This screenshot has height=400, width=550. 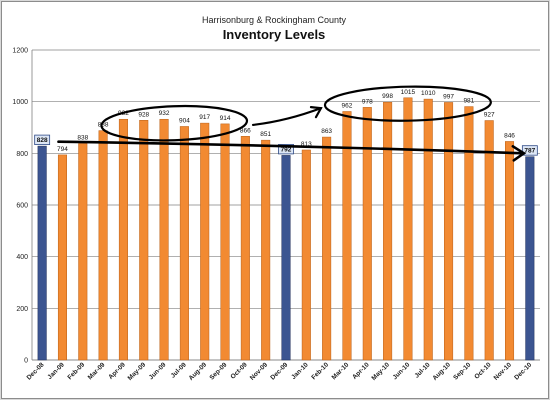 I want to click on x-tick-label: Jan-10, so click(x=300, y=371).